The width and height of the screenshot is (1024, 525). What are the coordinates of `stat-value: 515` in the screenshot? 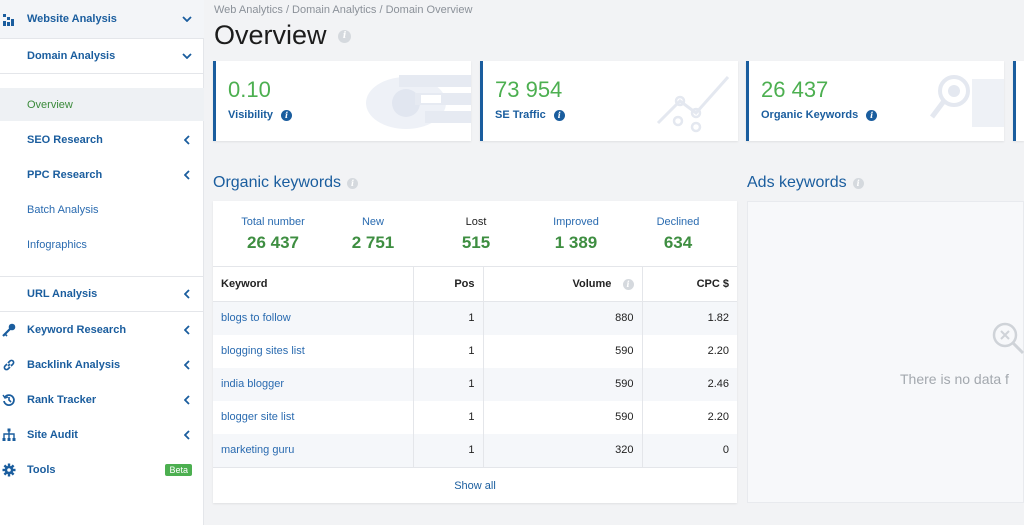 It's located at (476, 242).